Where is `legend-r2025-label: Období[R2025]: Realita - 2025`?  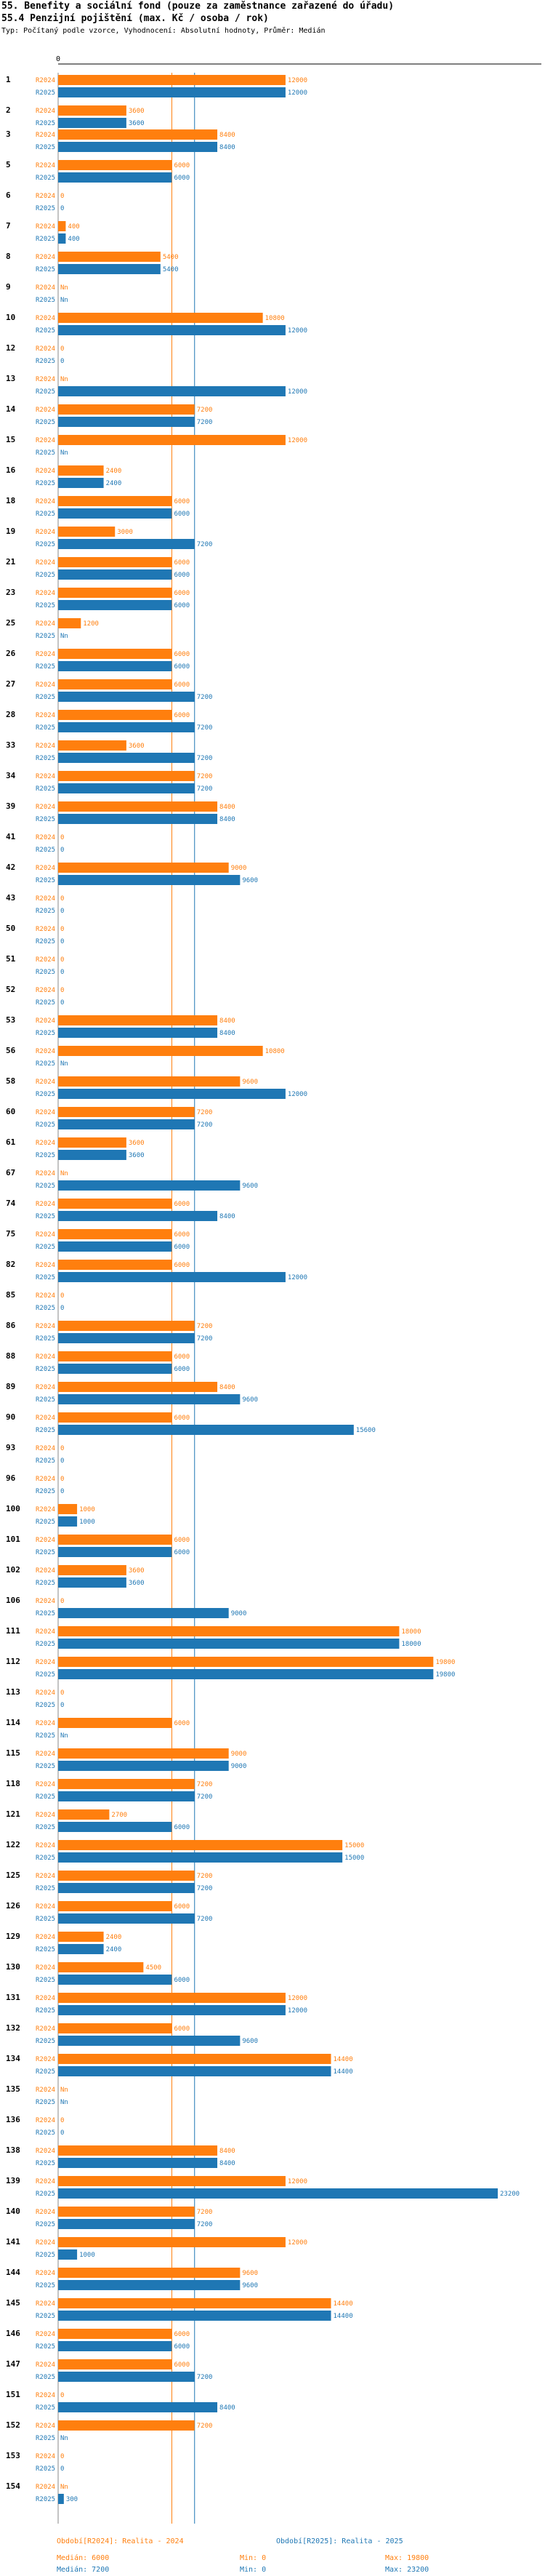
legend-r2025-label: Období[R2025]: Realita - 2025 is located at coordinates (339, 2541).